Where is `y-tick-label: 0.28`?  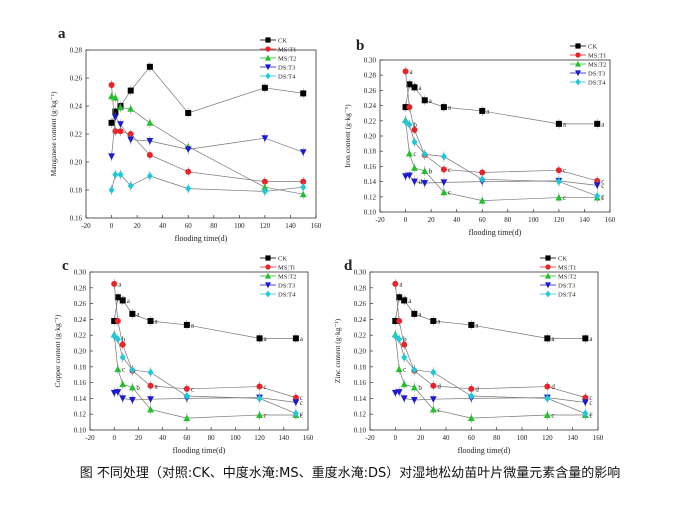 y-tick-label: 0.28 is located at coordinates (76, 51).